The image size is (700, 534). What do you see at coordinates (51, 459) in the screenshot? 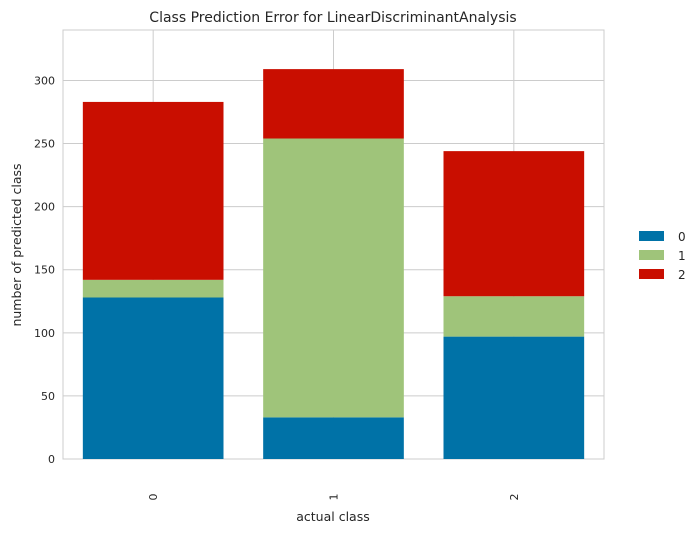
I see `y-tick-label-0: 0` at bounding box center [51, 459].